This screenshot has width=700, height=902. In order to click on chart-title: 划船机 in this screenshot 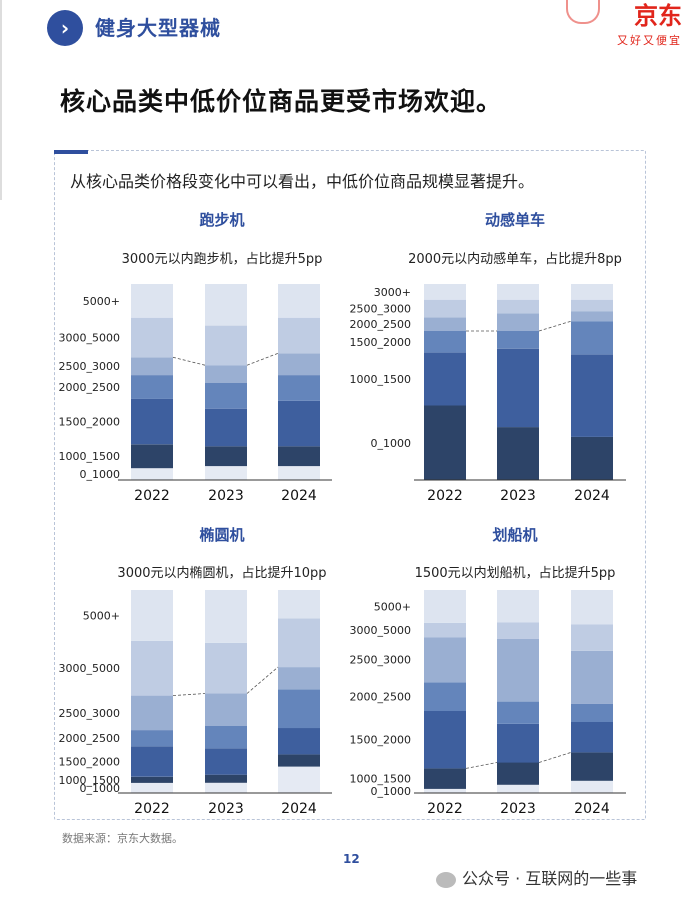, I will do `click(514, 535)`.